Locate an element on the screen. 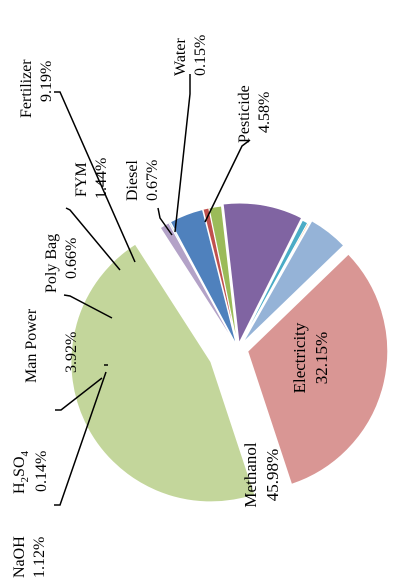 This screenshot has width=399, height=583. label-naoh: NaOH 1.12% is located at coordinates (29, 557).